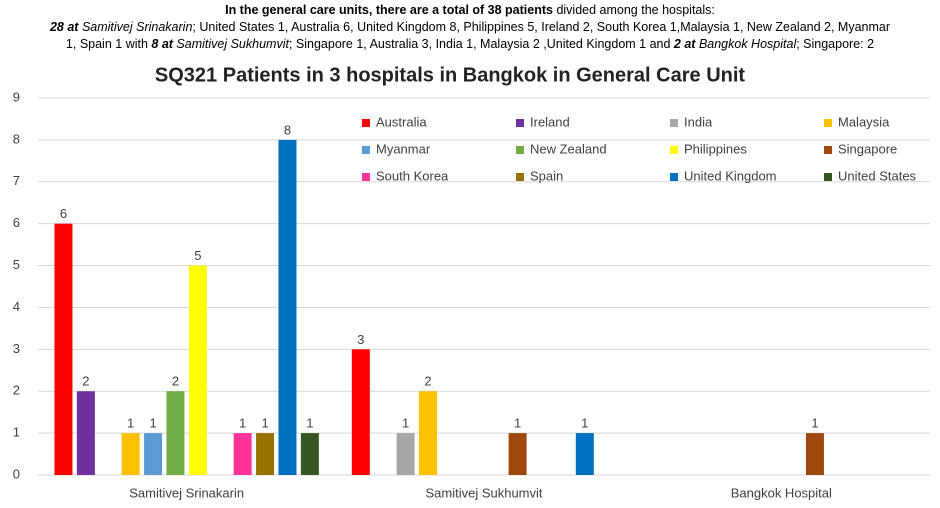 The image size is (940, 508). What do you see at coordinates (864, 121) in the screenshot?
I see `legend-label: Malaysia` at bounding box center [864, 121].